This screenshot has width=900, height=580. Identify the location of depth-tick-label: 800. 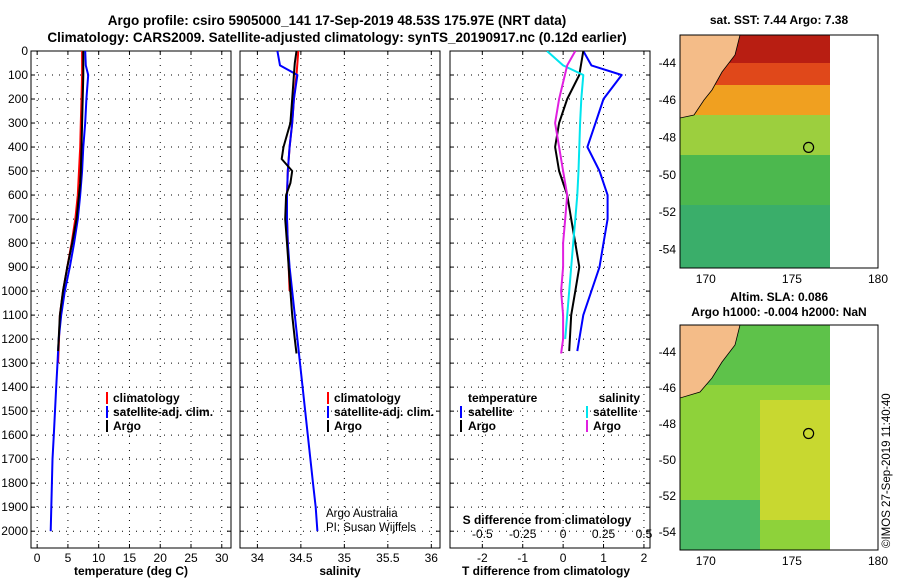
(18, 243).